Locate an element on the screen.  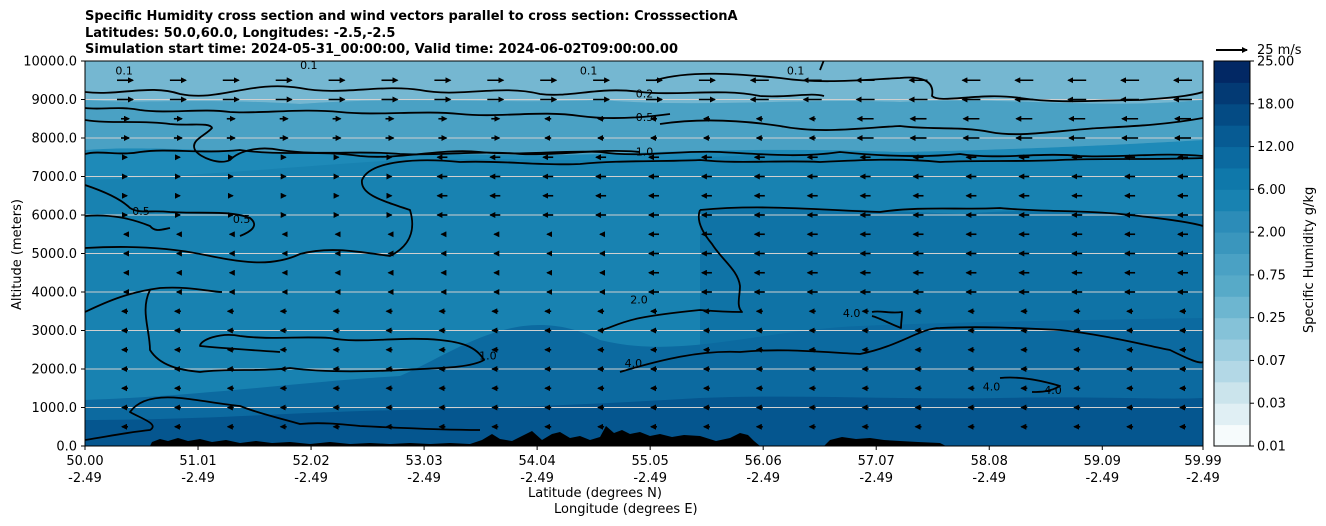
colorbar-tick-label: 12.00 is located at coordinates (1275, 147).